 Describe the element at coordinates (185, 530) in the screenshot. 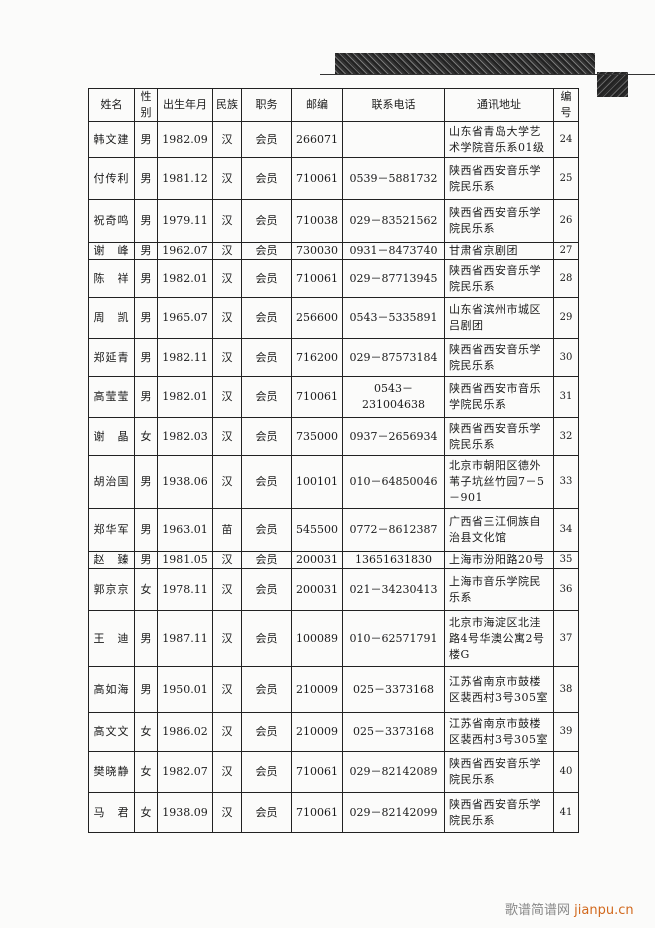

I see `cell-birth: 1963.01` at that location.